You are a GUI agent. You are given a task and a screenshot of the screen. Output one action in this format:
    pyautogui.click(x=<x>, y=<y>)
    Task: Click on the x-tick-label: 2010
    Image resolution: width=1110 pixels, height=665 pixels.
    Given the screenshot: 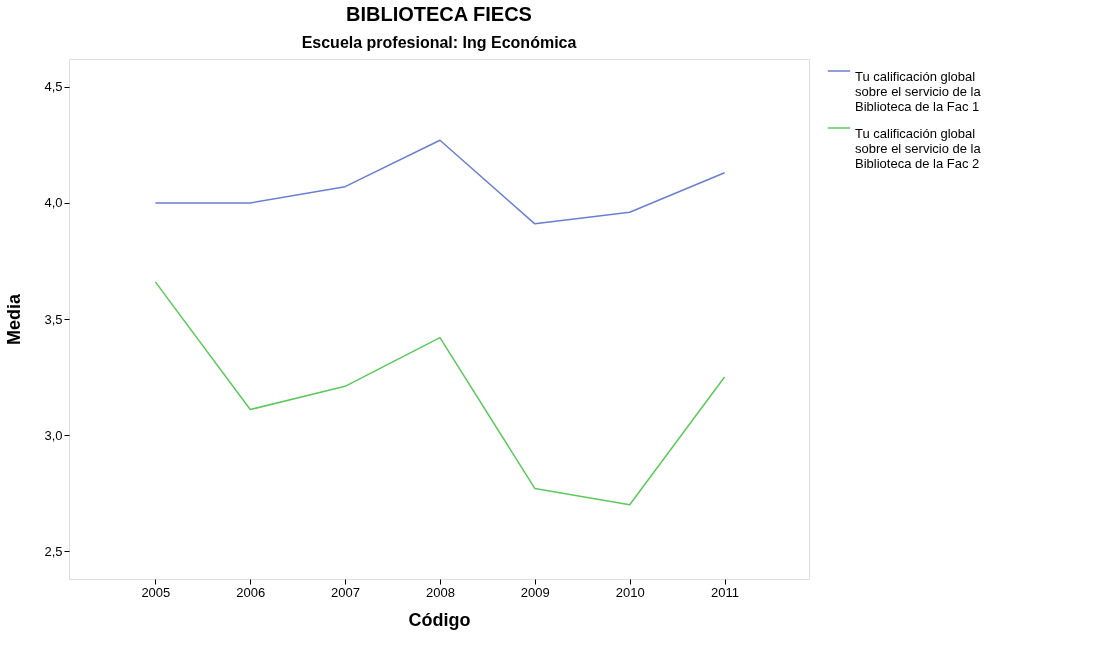 What is the action you would take?
    pyautogui.click(x=630, y=592)
    